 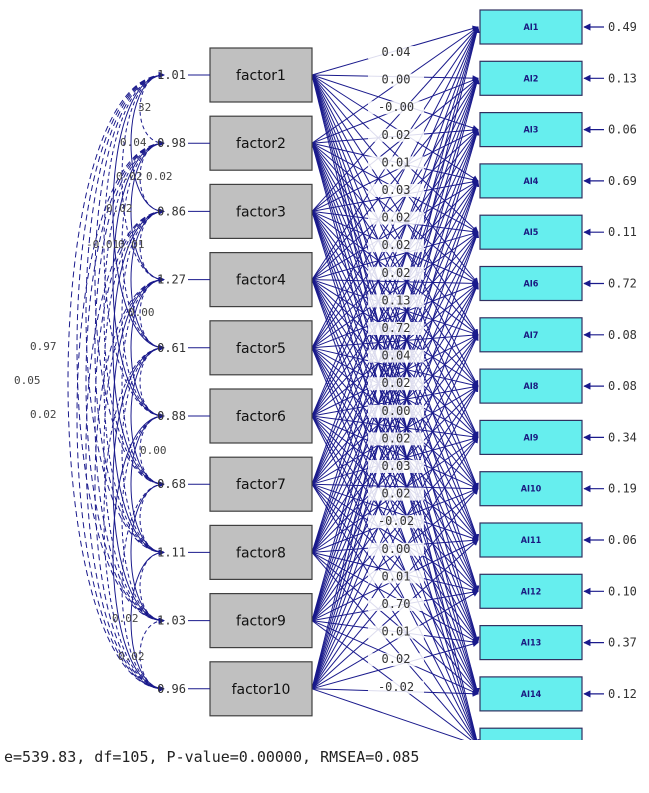 What do you see at coordinates (396, 521) in the screenshot?
I see `loading-estimate: -0.02` at bounding box center [396, 521].